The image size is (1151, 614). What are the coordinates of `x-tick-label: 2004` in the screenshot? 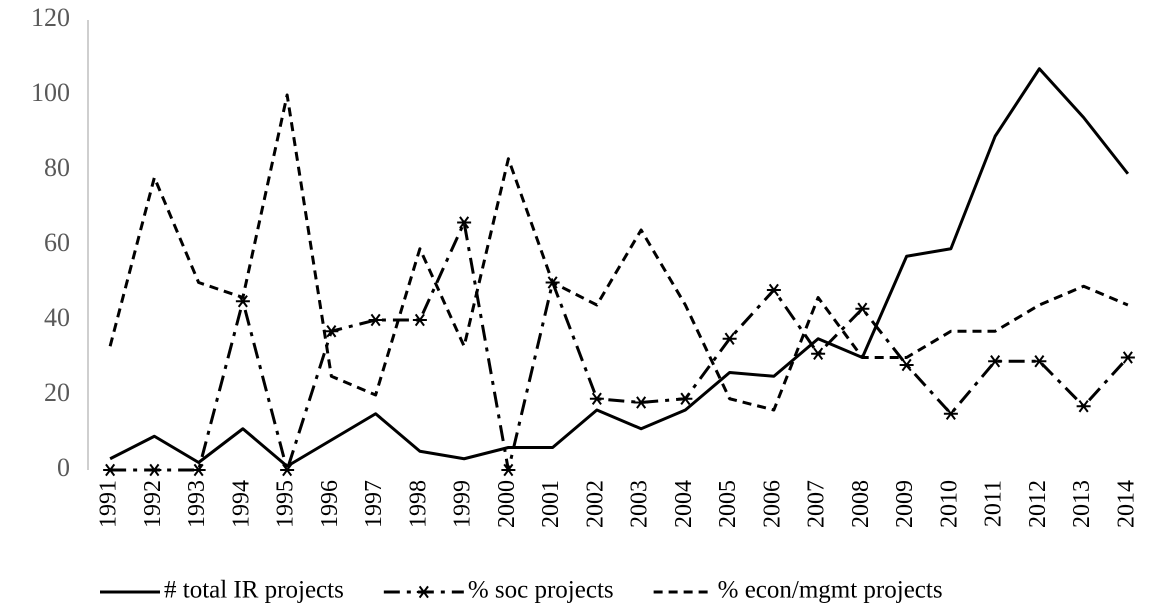 It's located at (684, 504).